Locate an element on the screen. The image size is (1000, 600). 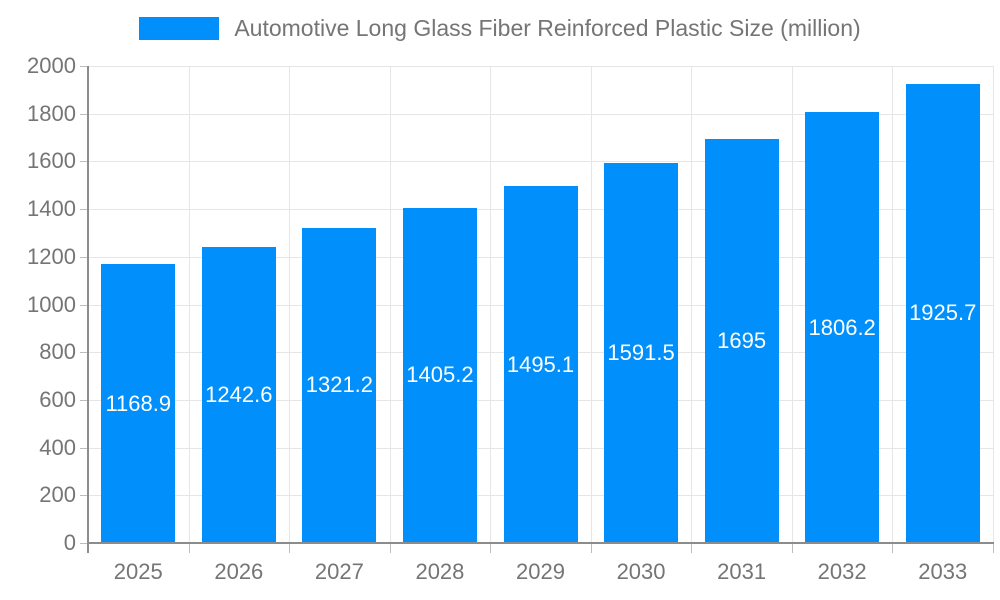
y-axis-tick-label: 0 is located at coordinates (69, 542).